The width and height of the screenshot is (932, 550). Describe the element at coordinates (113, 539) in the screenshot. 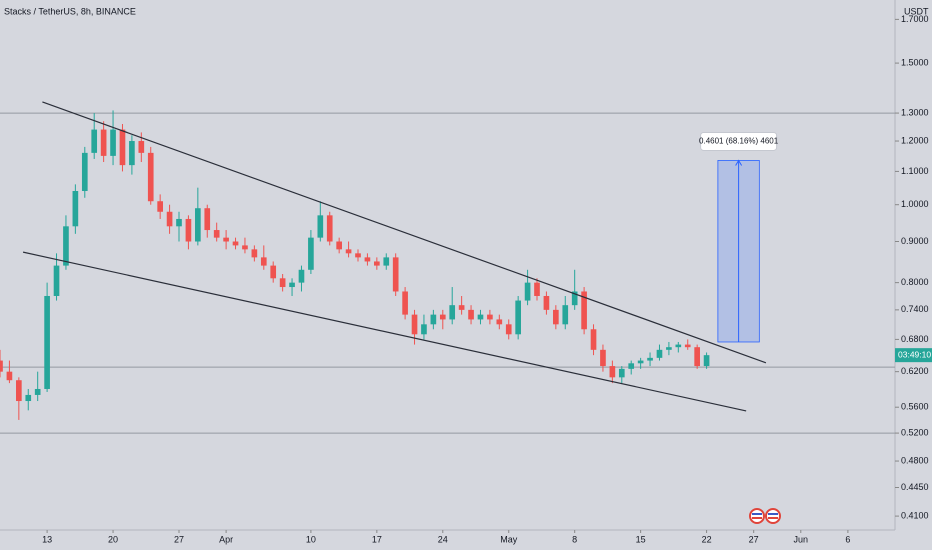

I see `x-tick-label: 20` at that location.